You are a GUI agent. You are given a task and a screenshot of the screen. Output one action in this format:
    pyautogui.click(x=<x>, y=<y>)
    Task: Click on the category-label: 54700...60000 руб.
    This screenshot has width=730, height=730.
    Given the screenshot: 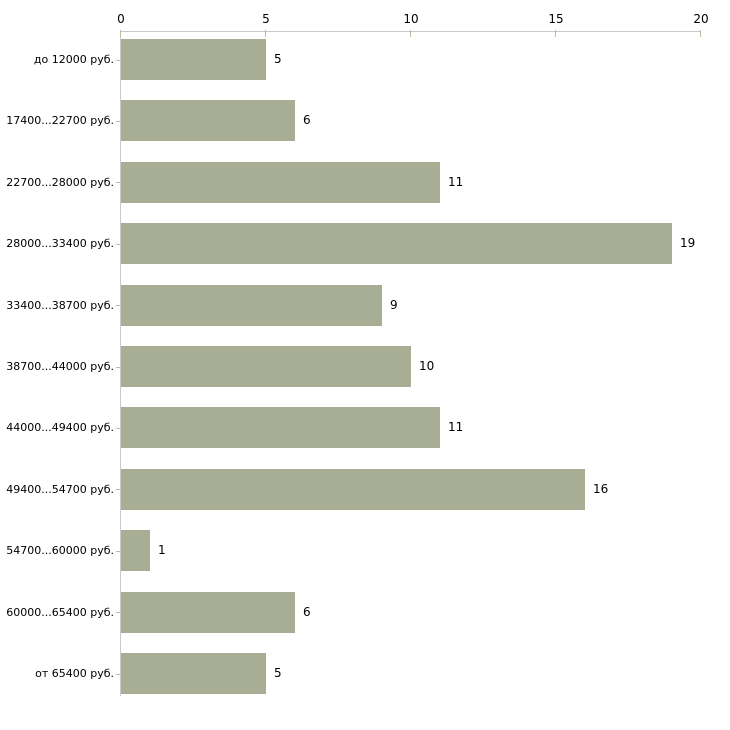 What is the action you would take?
    pyautogui.click(x=60, y=551)
    